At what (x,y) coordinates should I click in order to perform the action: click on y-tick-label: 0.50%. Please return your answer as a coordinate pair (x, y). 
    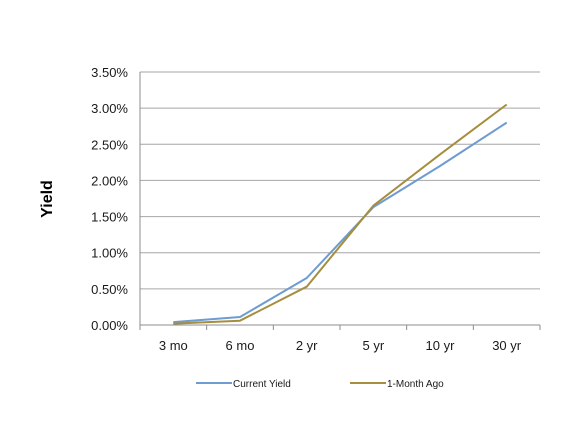
    Looking at the image, I should click on (109, 289).